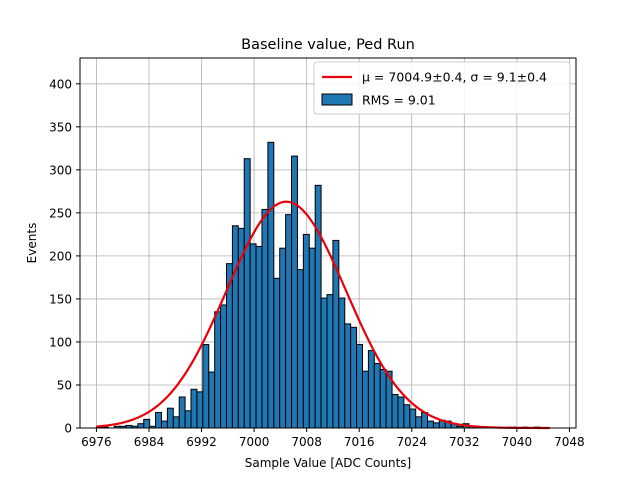  I want to click on x-tick-label: 6984, so click(149, 442).